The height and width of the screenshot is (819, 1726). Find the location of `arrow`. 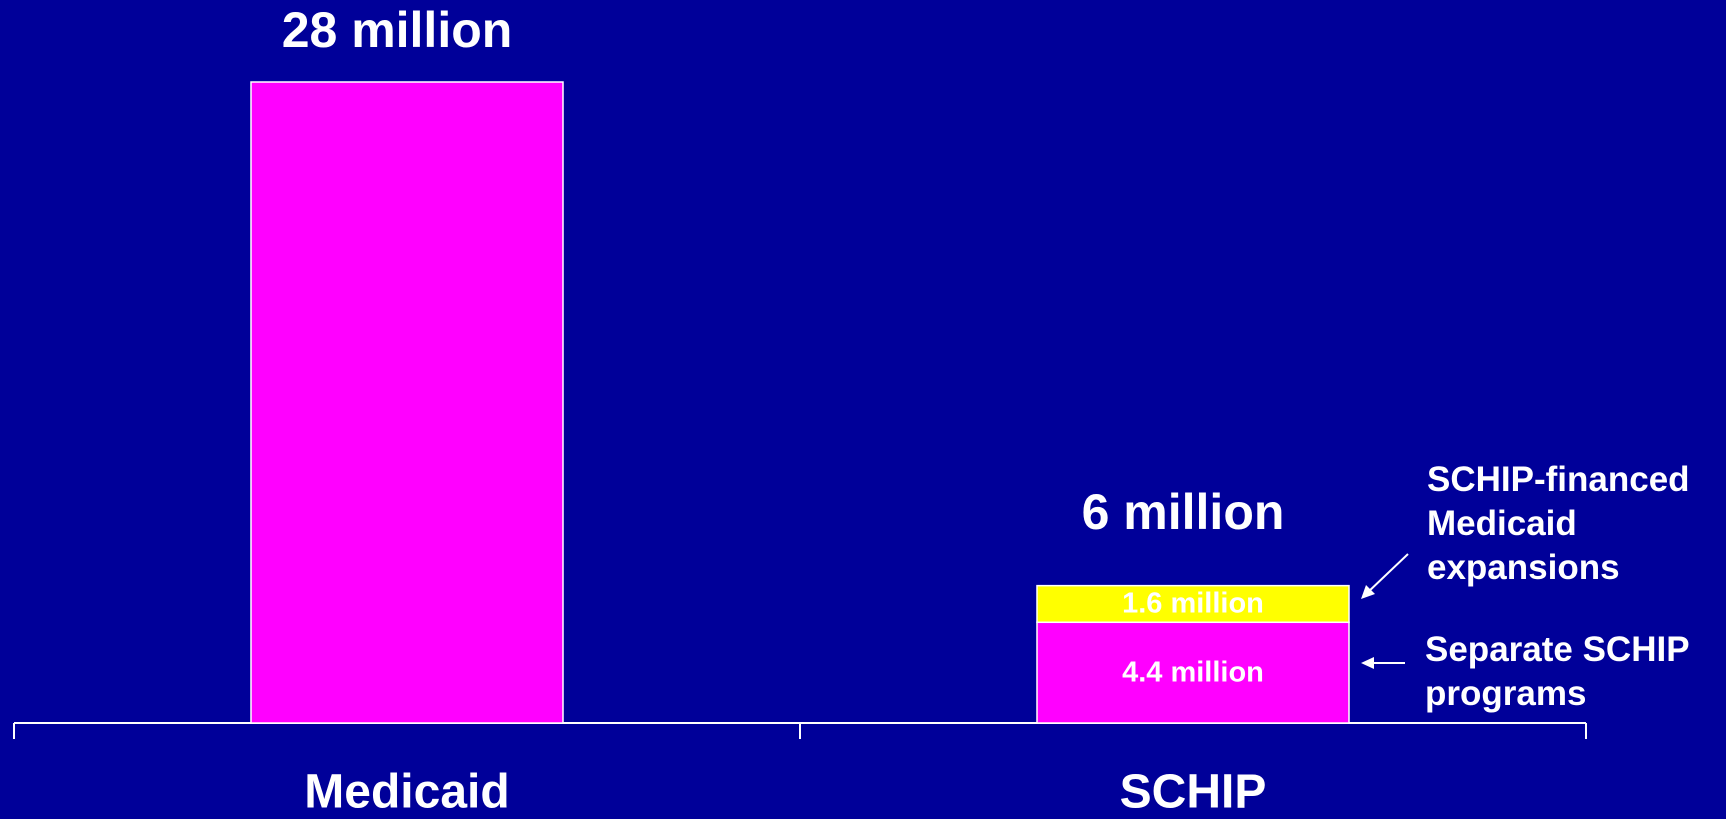

arrow is located at coordinates (1387, 574).